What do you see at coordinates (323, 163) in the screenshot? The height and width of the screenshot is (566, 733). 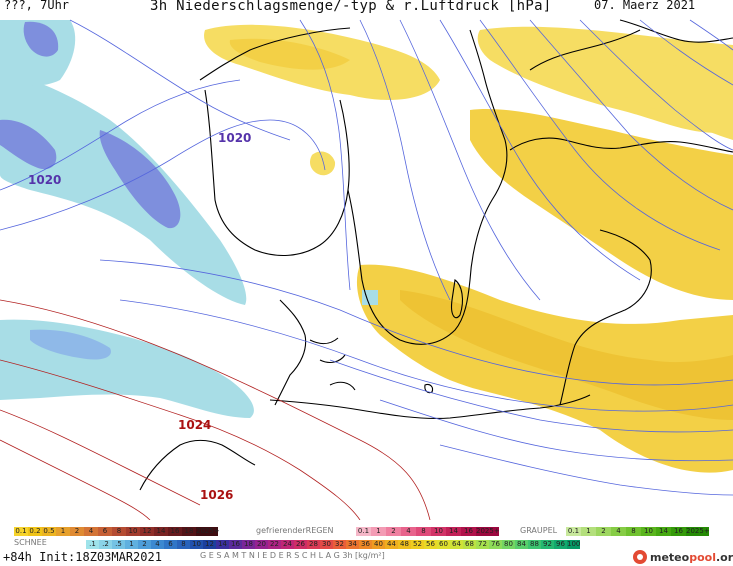 I see `rain-central-small` at bounding box center [323, 163].